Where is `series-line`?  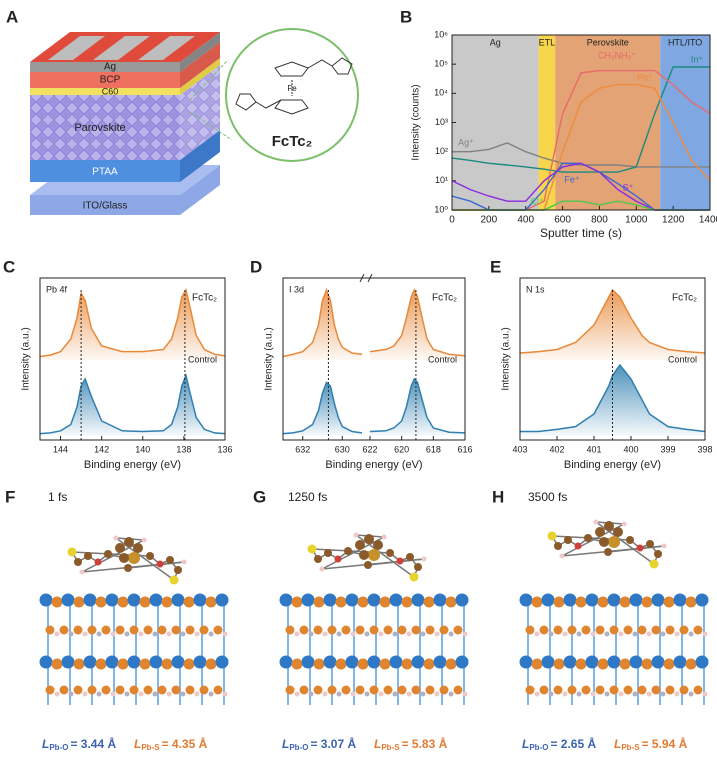
series-line is located at coordinates (580, 119).